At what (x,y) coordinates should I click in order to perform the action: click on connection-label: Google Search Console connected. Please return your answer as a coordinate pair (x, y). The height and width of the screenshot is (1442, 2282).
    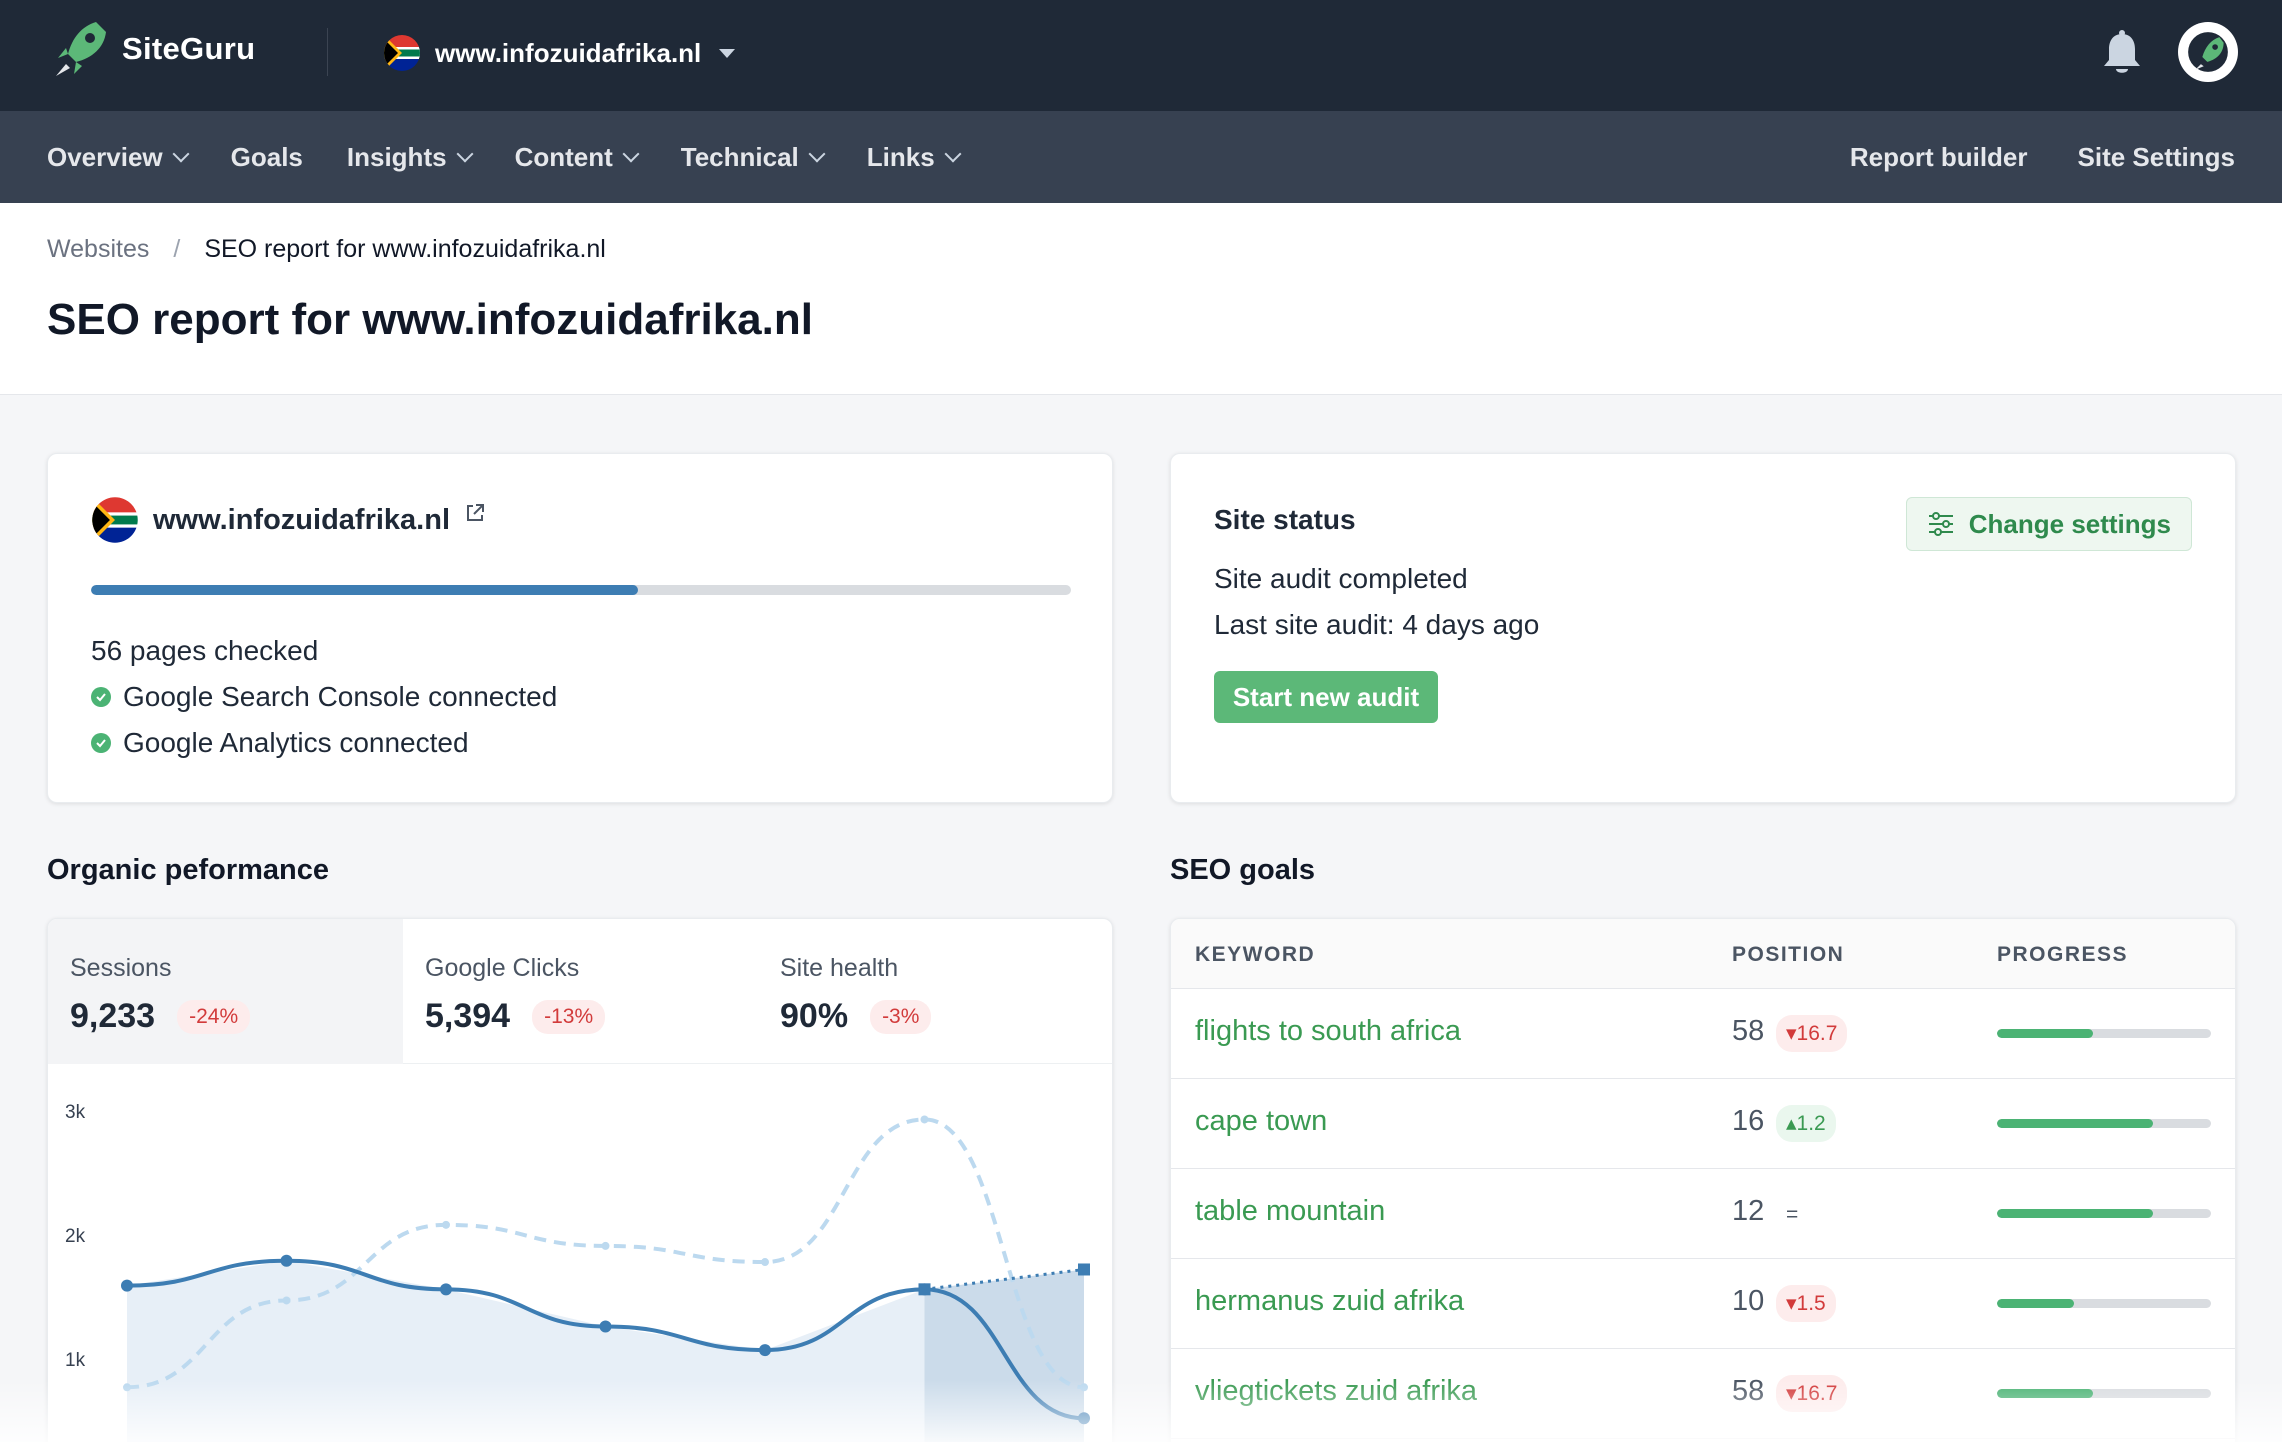
    Looking at the image, I should click on (340, 696).